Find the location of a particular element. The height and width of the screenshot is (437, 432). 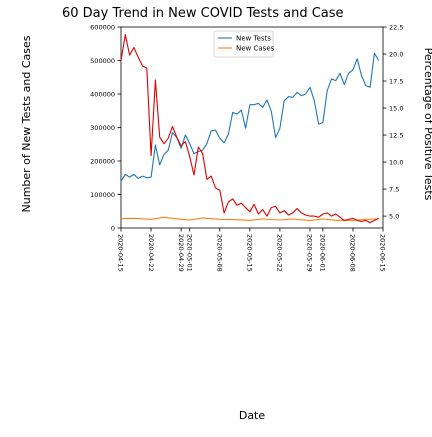

x-axis-label: Date is located at coordinates (252, 415).